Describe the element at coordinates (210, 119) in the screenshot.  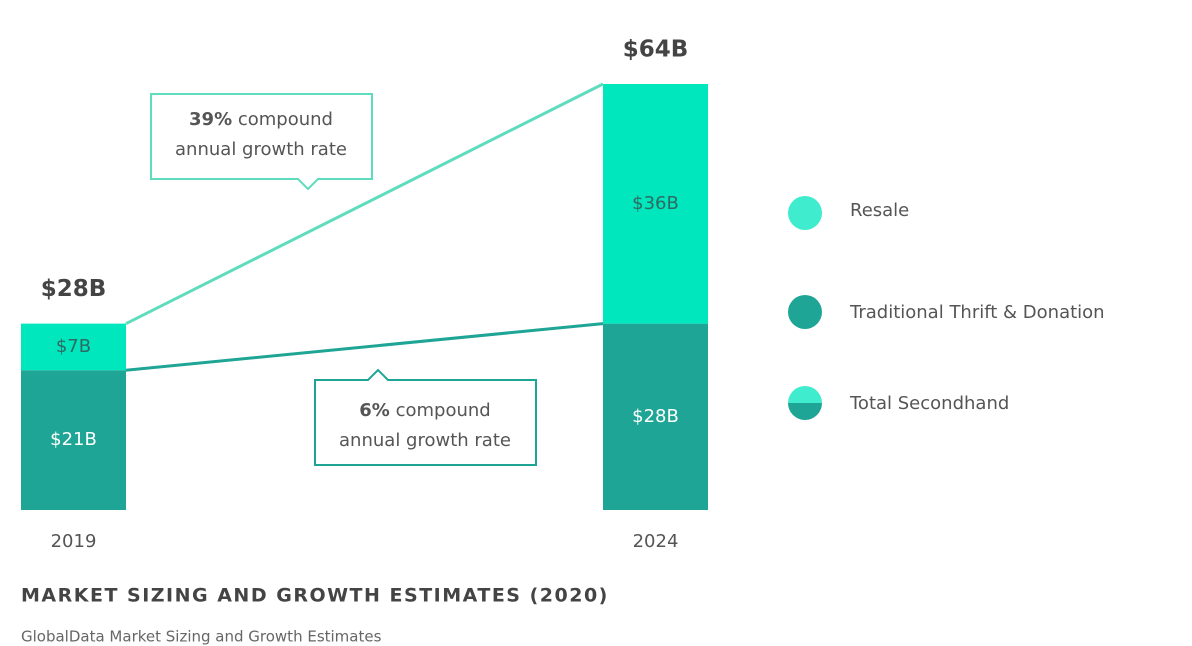
I see `annotation-emphasis: 39%` at that location.